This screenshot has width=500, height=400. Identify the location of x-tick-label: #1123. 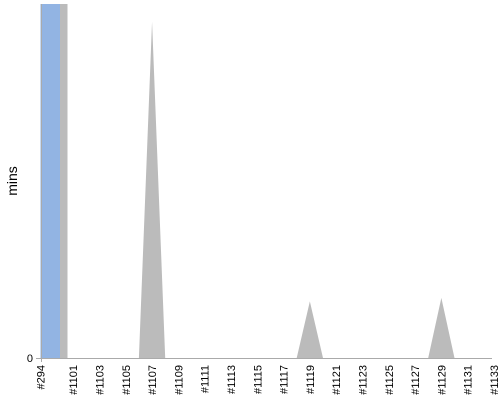
(363, 380).